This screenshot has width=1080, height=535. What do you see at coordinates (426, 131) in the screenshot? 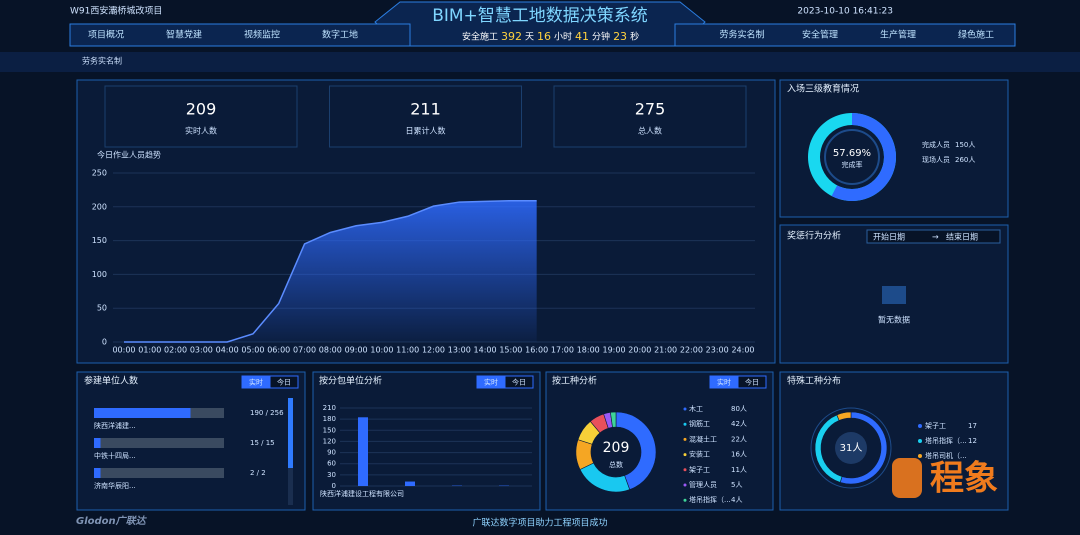
I see `stat-label: 日累计人数` at bounding box center [426, 131].